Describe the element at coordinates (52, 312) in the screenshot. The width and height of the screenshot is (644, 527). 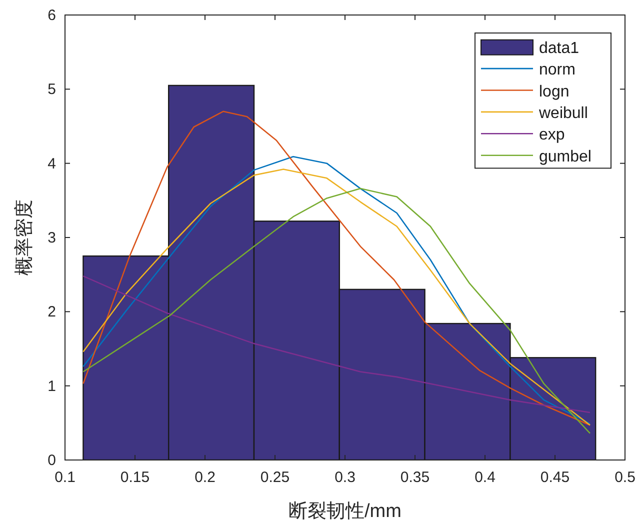
I see `y-tick-label: 2` at that location.